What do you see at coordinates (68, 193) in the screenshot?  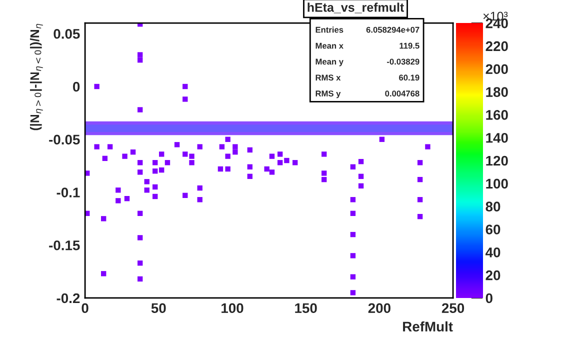 I see `y-tick-label: -0.1` at bounding box center [68, 193].